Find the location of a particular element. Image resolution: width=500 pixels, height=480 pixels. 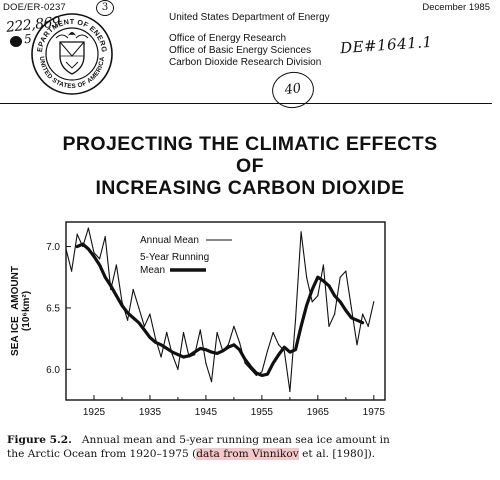

handwritten-reference: DE#1641.1 is located at coordinates (386, 45).